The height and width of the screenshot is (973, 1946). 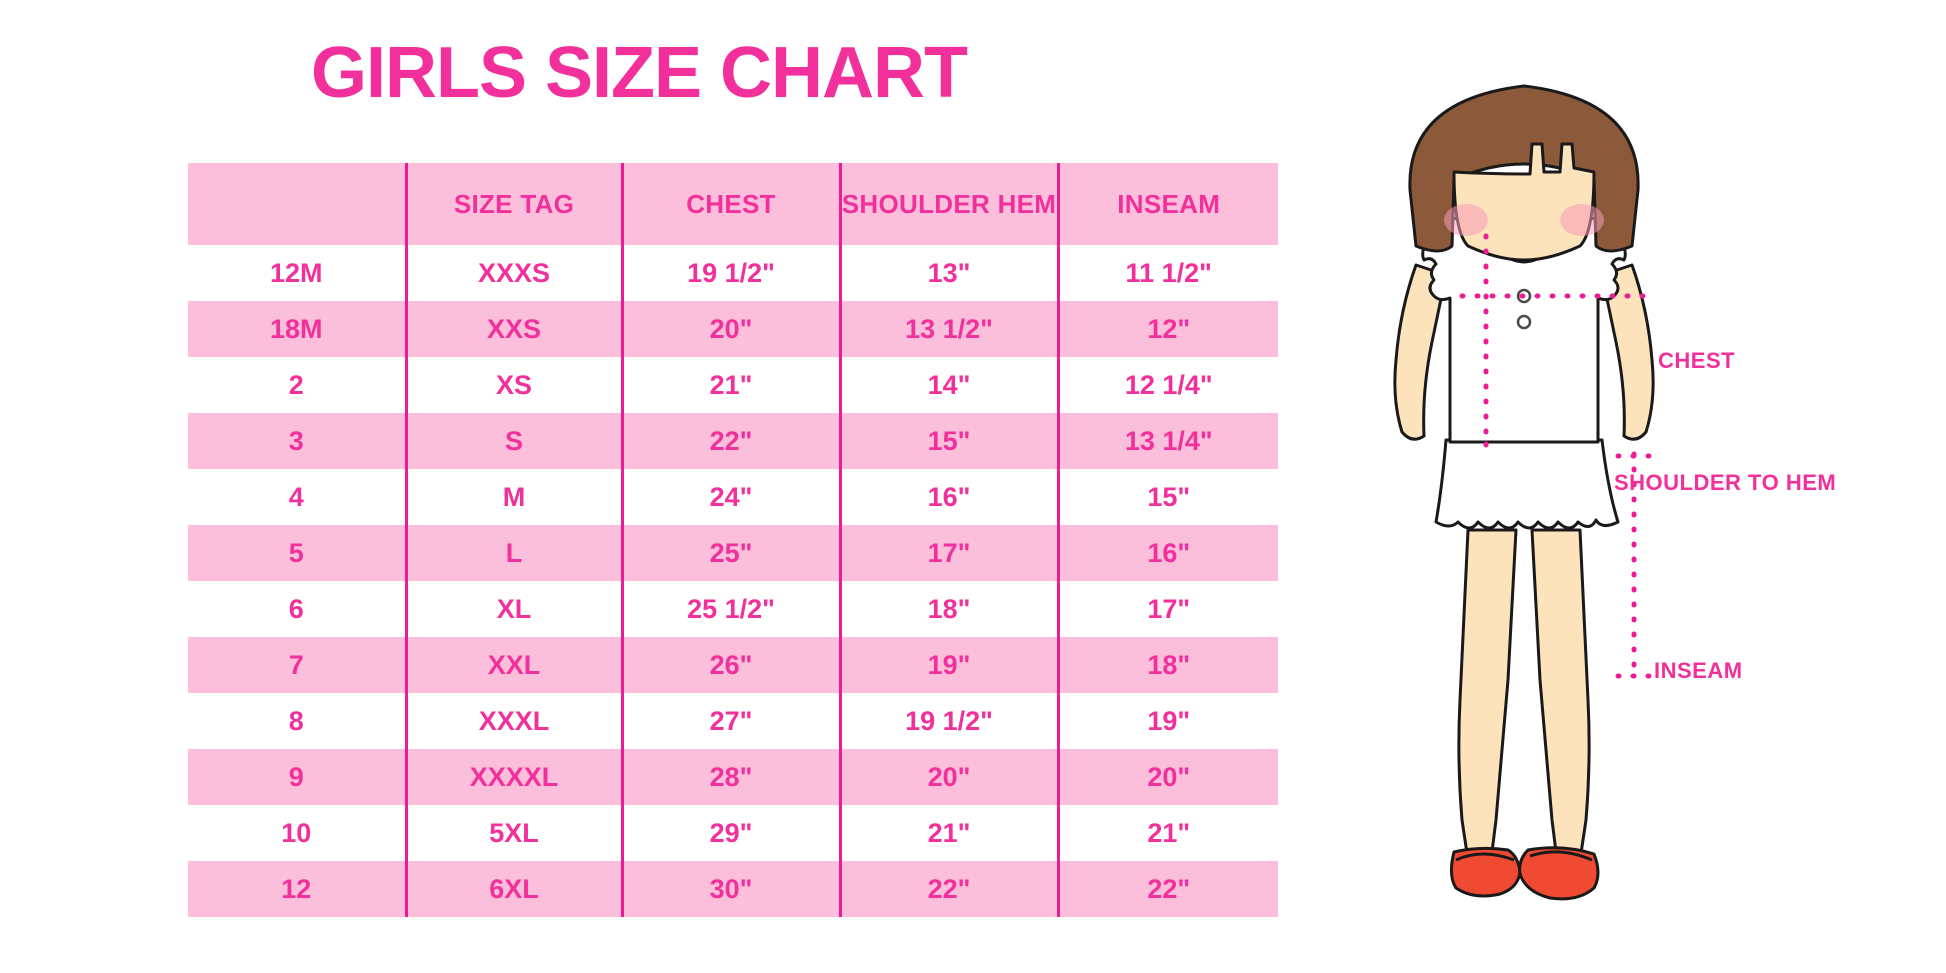 I want to click on table-row: 8 XXXL 27" 19 1/2" 19", so click(x=733, y=721).